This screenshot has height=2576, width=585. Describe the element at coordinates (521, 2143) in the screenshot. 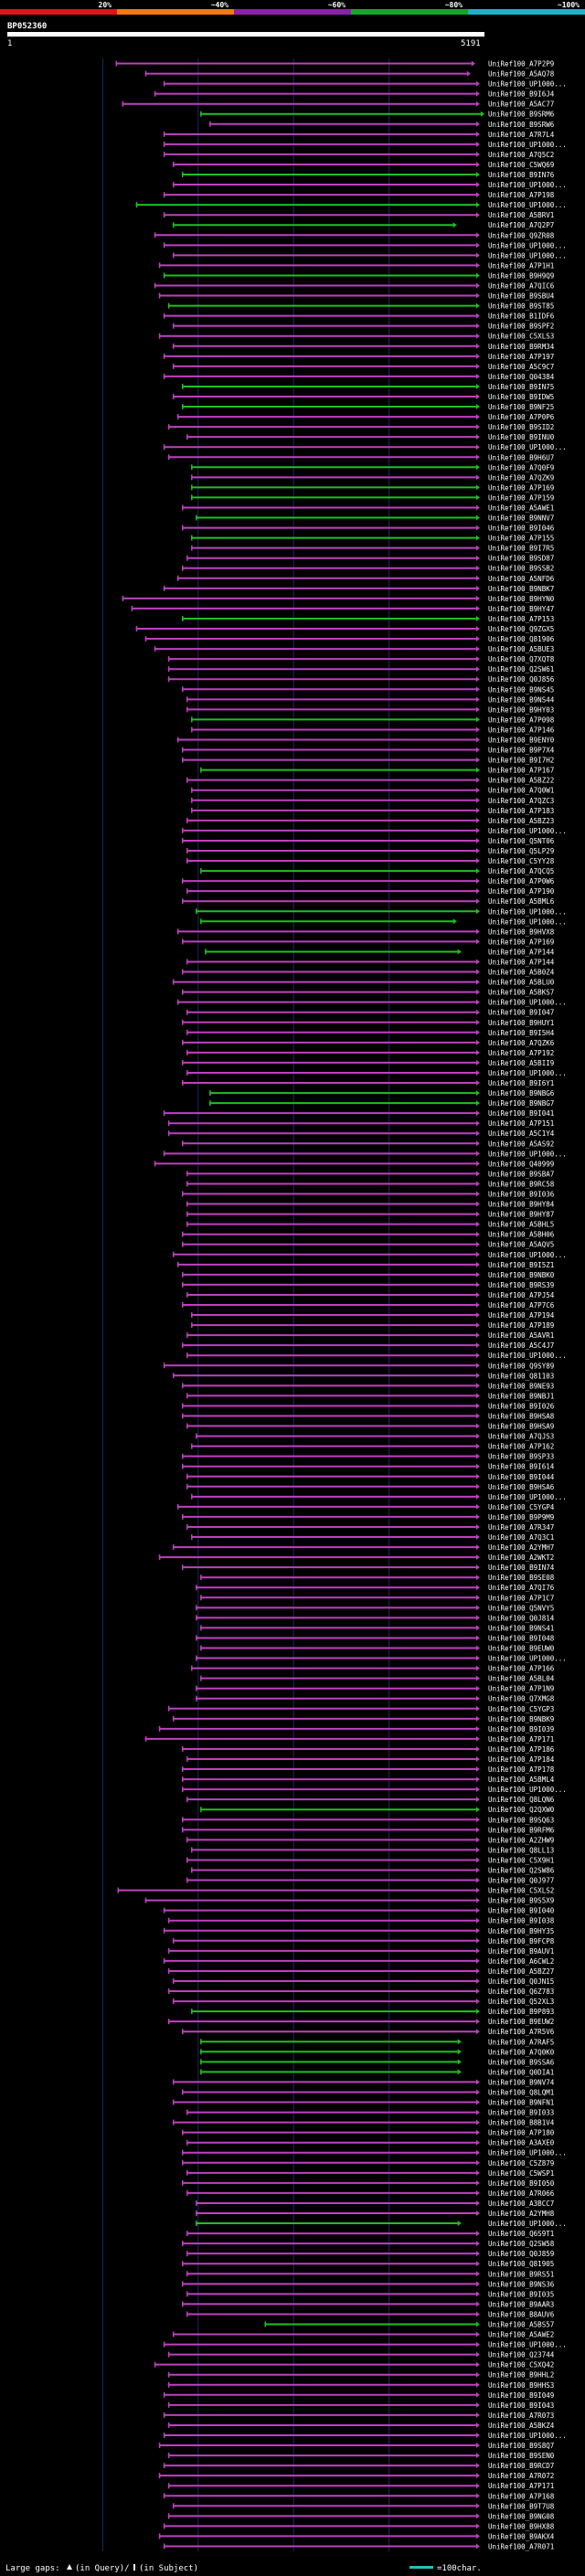

I see `hit-label: UniRef100_A3AXE0` at that location.